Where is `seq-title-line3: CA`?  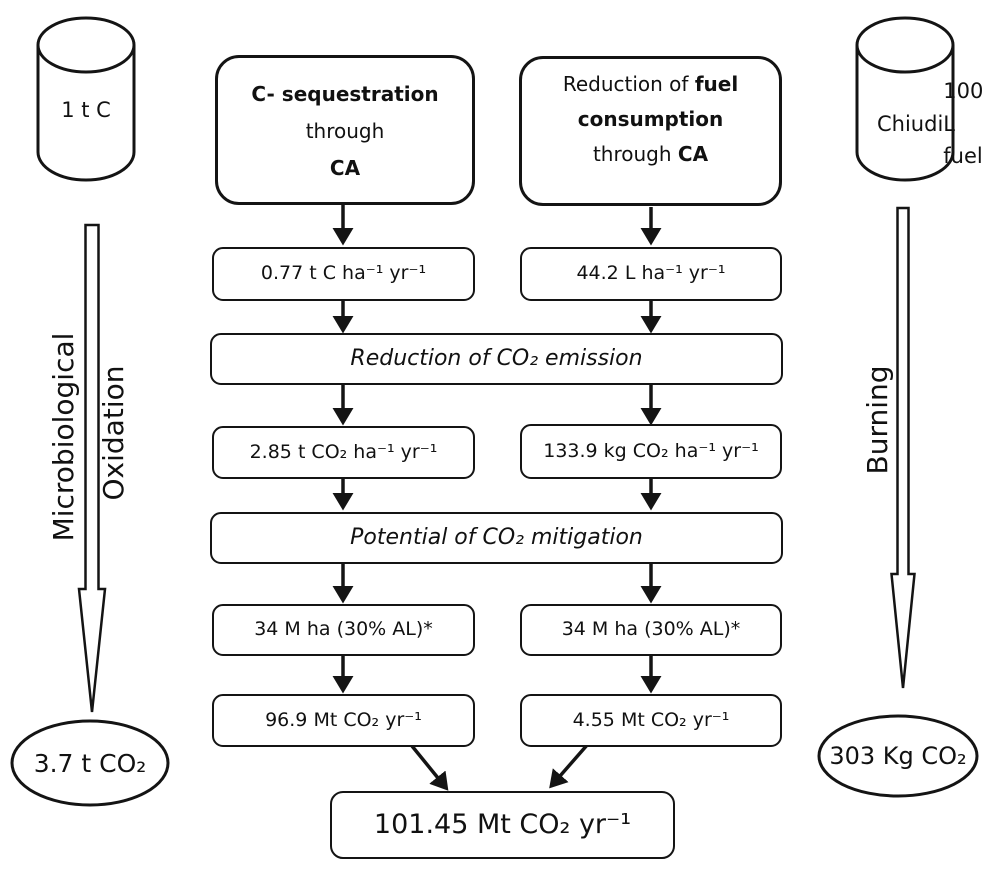 seq-title-line3: CA is located at coordinates (345, 168).